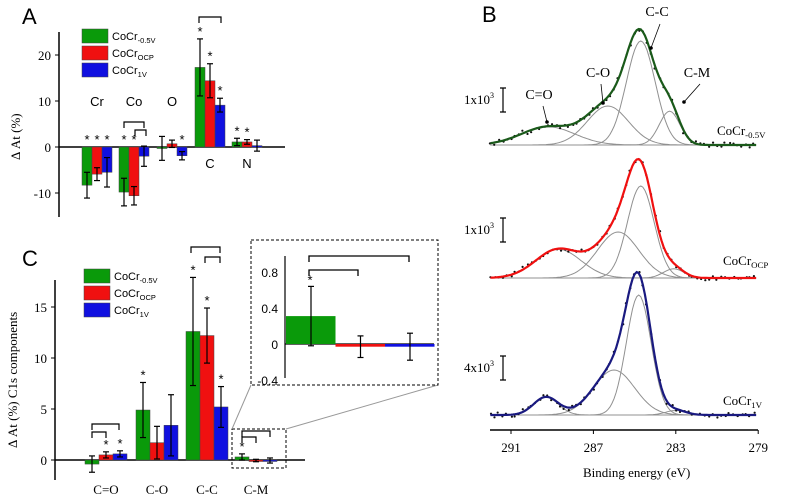 This screenshot has height=499, width=791. What do you see at coordinates (269, 273) in the screenshot?
I see `inset-tick-label: 0.8` at bounding box center [269, 273].